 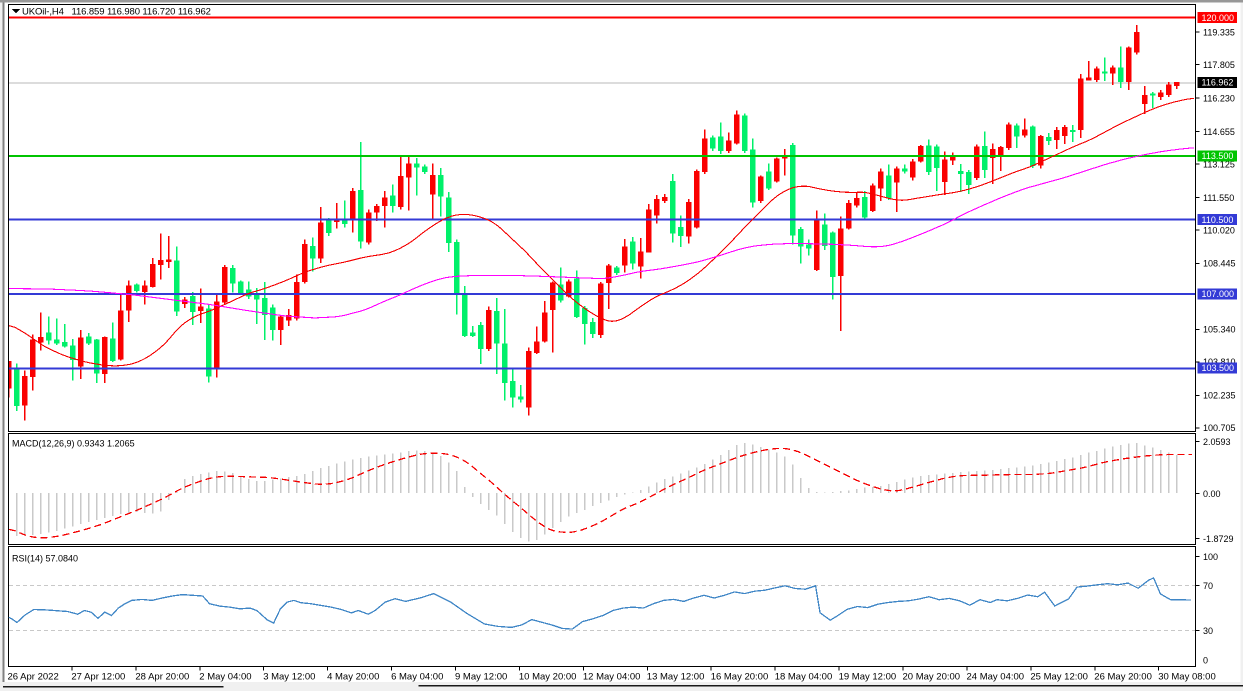 What do you see at coordinates (1218, 539) in the screenshot?
I see `svg-text: -1.8729` at bounding box center [1218, 539].